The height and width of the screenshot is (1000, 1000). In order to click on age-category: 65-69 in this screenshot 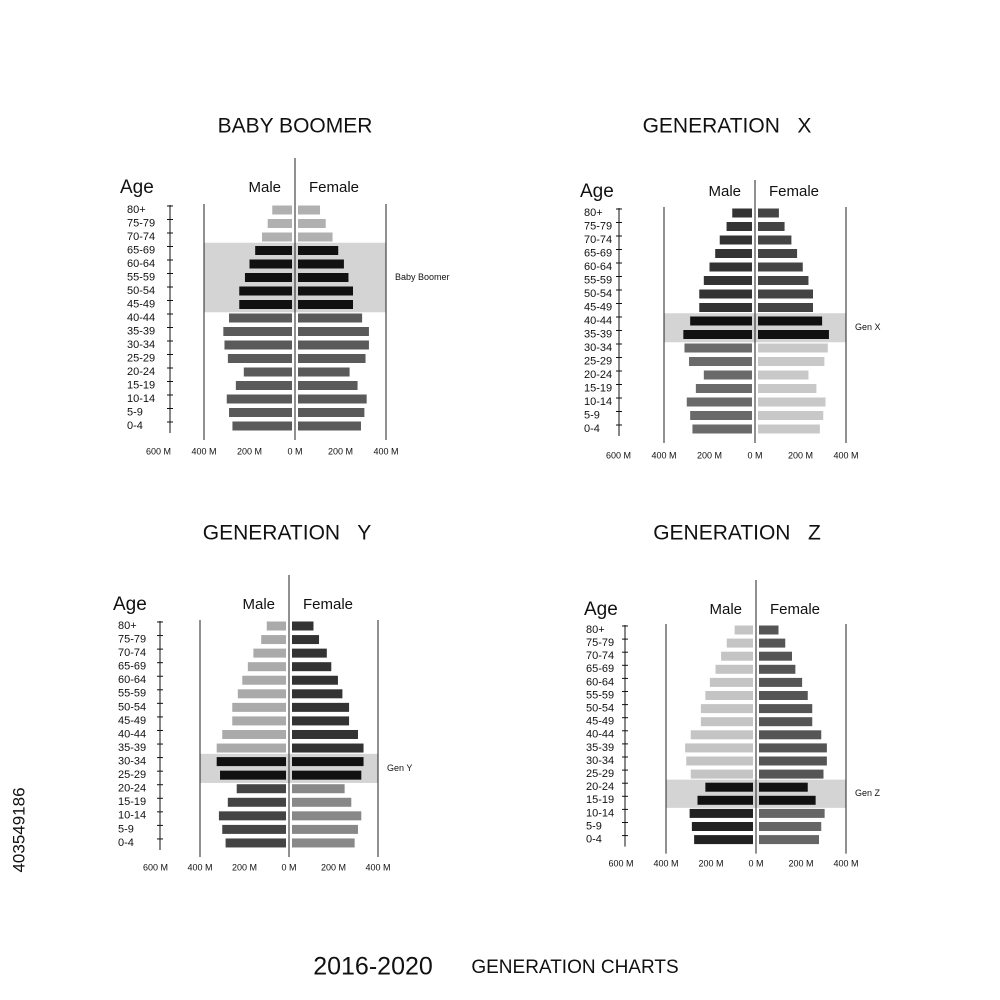, I will do `click(141, 250)`.